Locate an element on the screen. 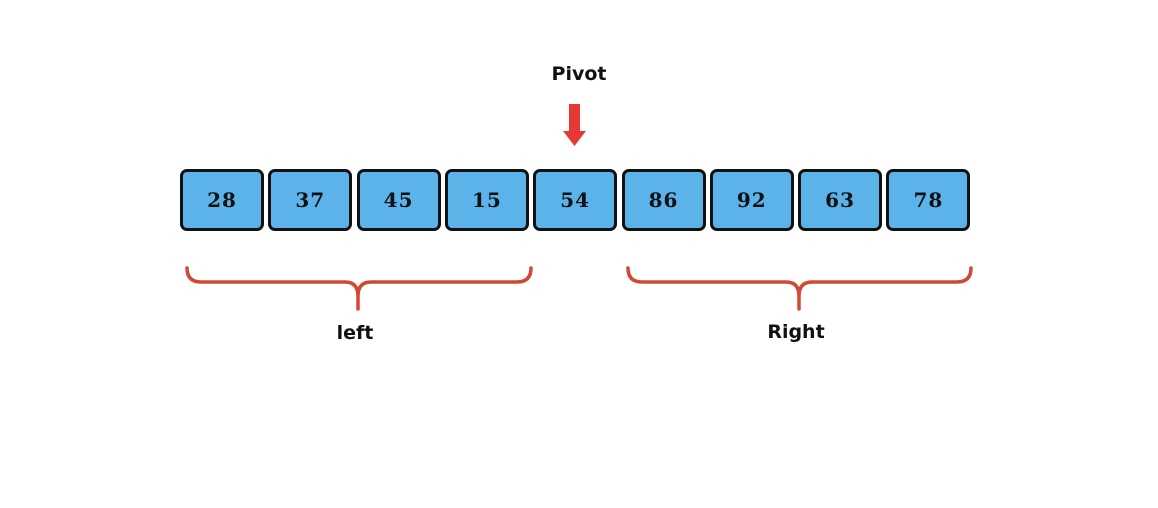 The height and width of the screenshot is (508, 1158). array-cell: 86 is located at coordinates (663, 200).